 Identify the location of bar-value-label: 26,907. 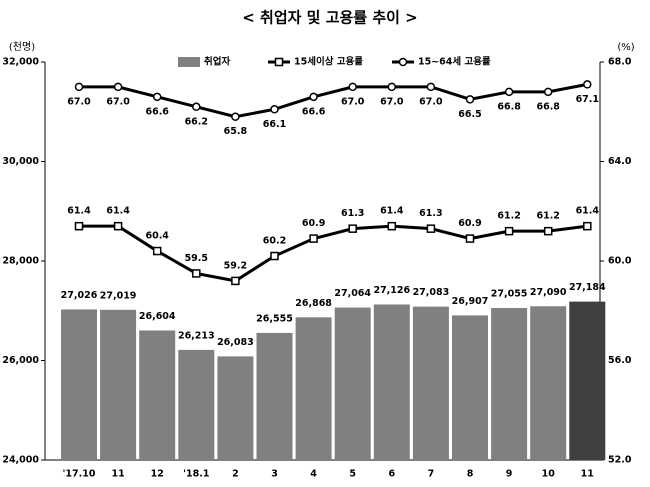
(470, 301).